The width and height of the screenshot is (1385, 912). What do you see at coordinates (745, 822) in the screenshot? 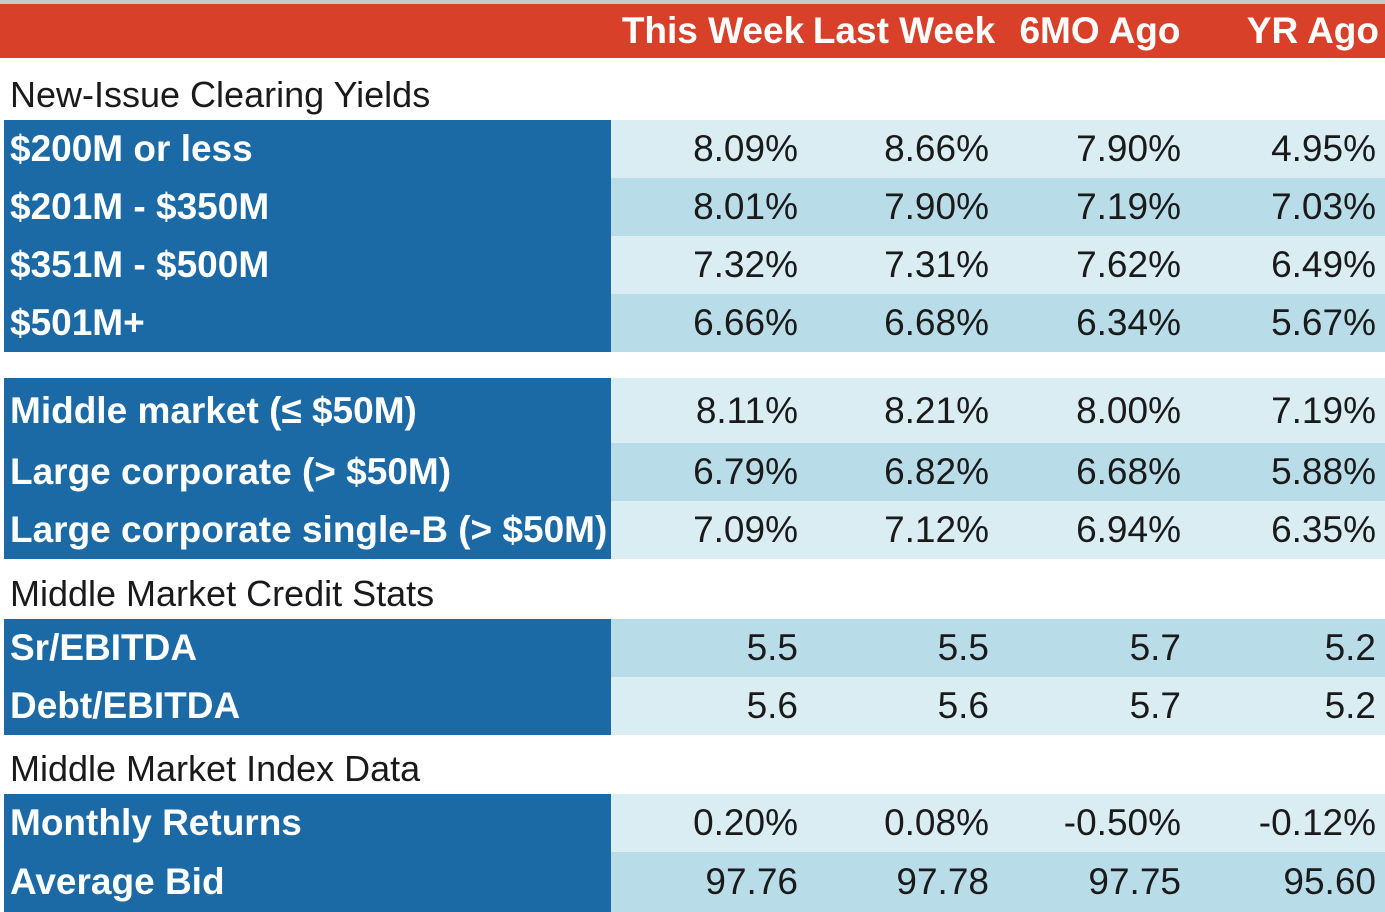
I see `cell-this-week: 0.20%` at bounding box center [745, 822].